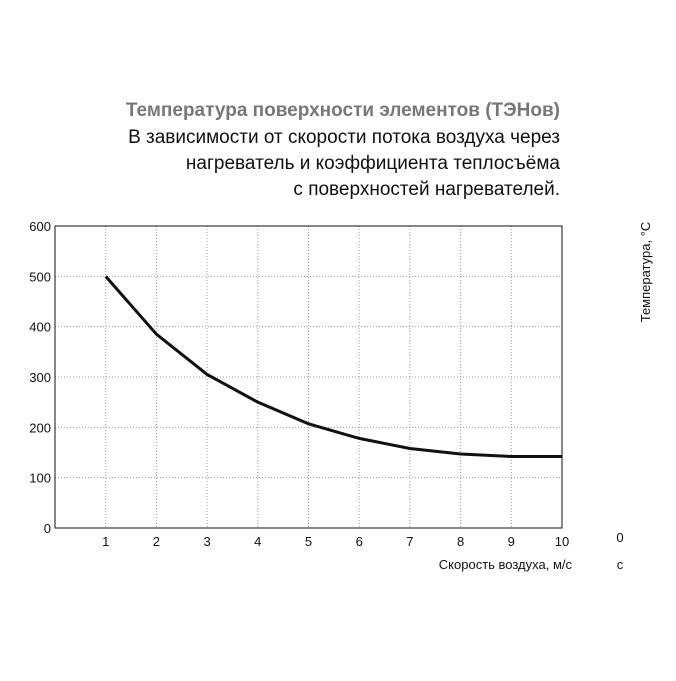 This screenshot has height=681, width=676. I want to click on y-tick-label: 0, so click(47, 528).